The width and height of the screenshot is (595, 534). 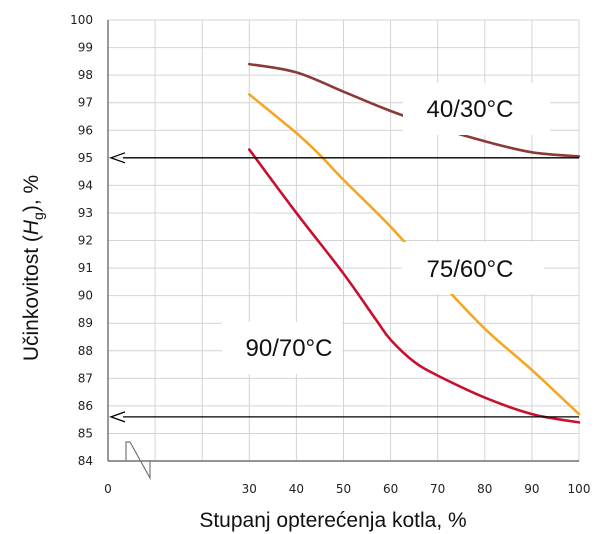 I want to click on series-label-0: 40/30°C, so click(x=470, y=109).